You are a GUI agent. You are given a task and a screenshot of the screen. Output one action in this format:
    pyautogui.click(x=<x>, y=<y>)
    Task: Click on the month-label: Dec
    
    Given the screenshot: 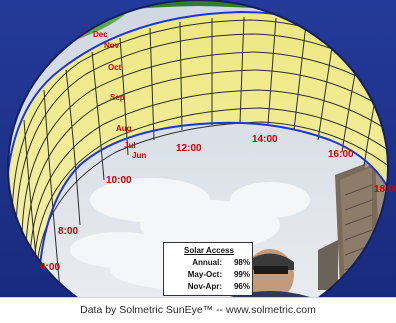 What is the action you would take?
    pyautogui.click(x=100, y=34)
    